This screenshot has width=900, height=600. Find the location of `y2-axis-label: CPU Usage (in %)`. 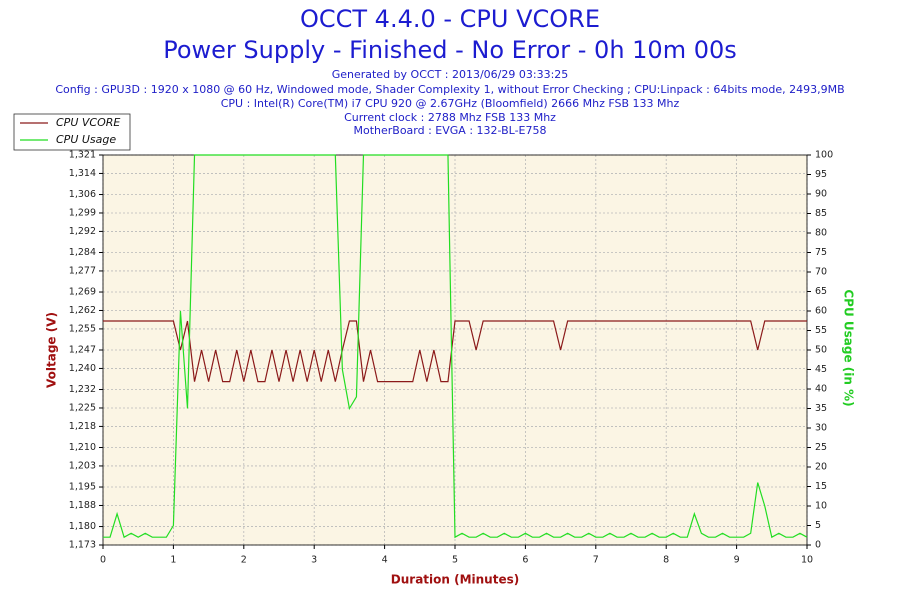

y2-axis-label: CPU Usage (in %) is located at coordinates (849, 347).